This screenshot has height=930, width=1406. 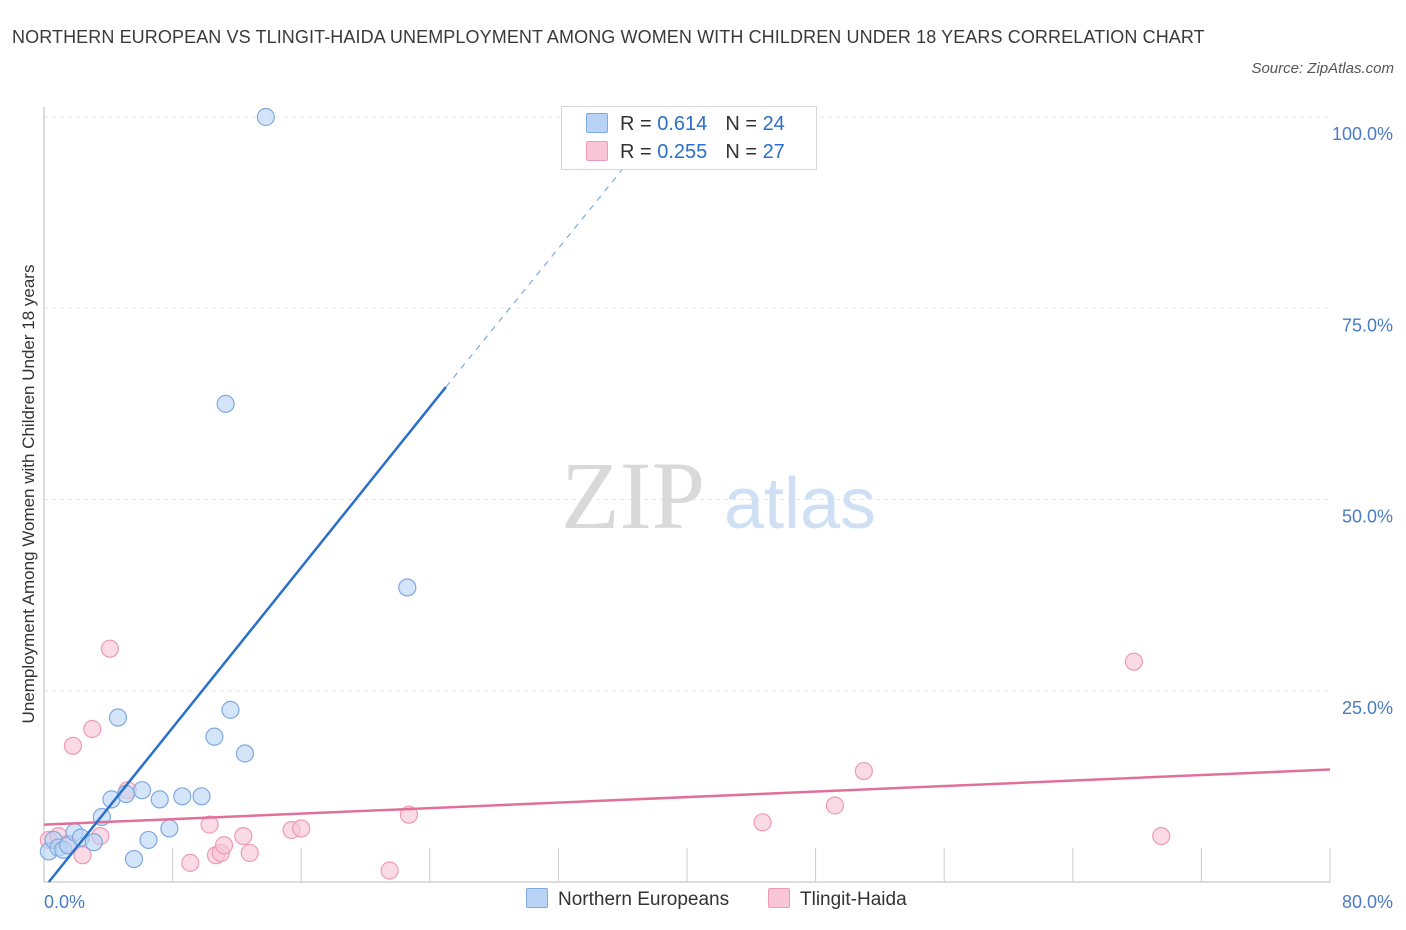 I want to click on source-label: Source: ZipAtlas.com, so click(x=1322, y=68).